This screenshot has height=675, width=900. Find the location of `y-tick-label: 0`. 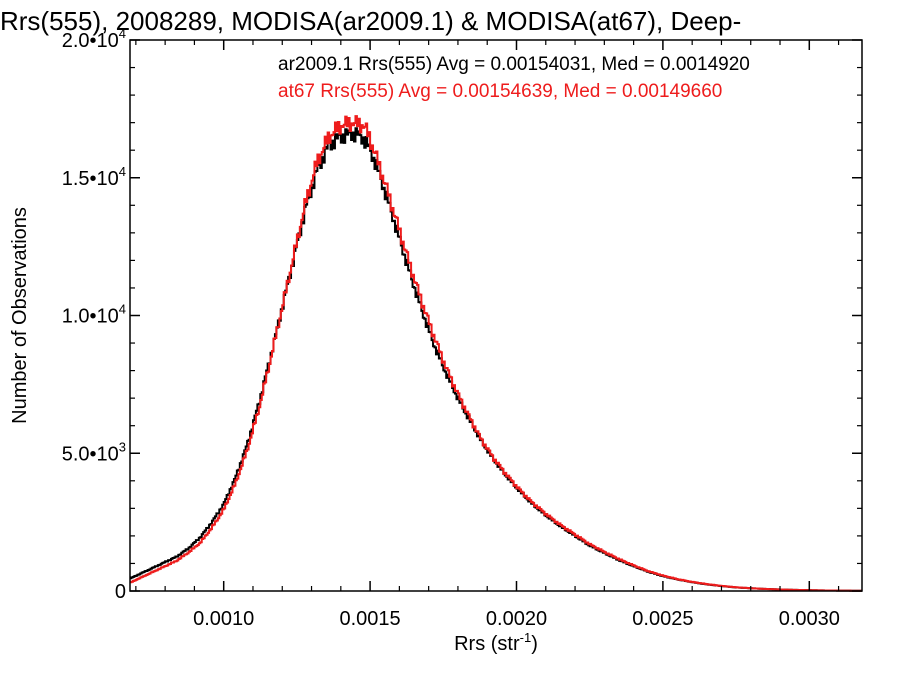

y-tick-label: 0 is located at coordinates (120, 592).